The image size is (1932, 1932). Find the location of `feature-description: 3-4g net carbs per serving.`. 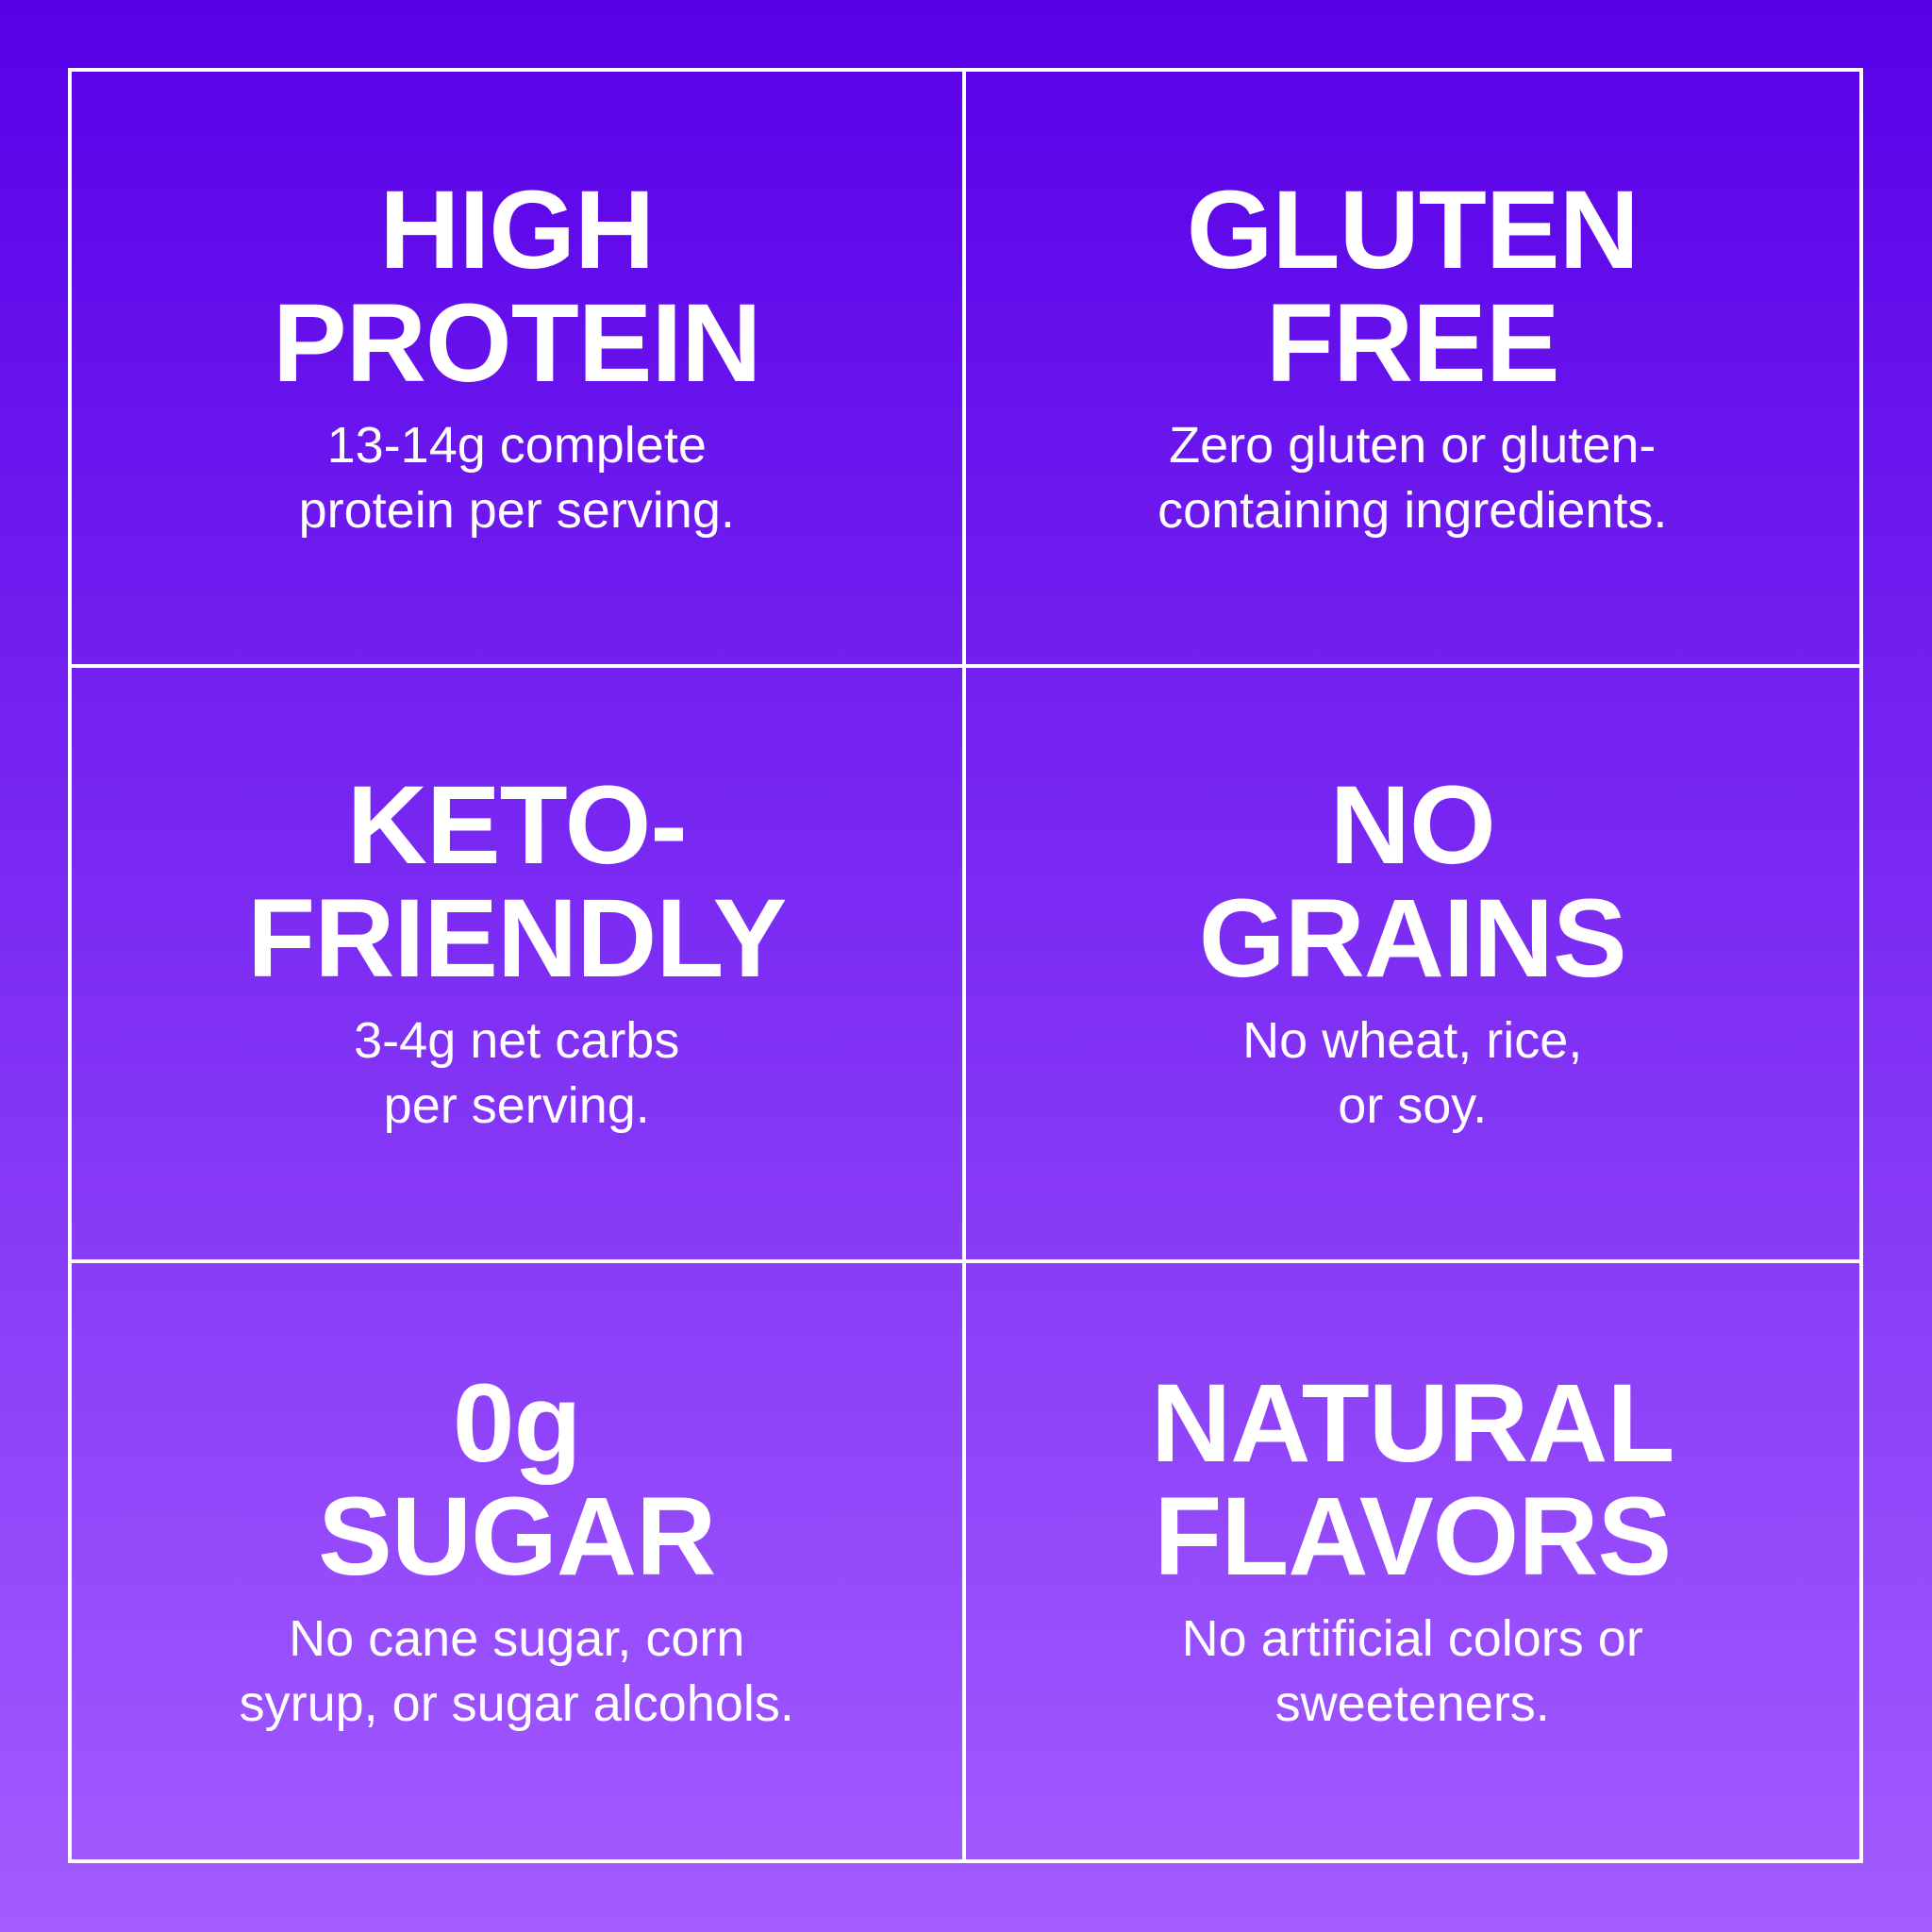

feature-description: 3-4g net carbs per serving. is located at coordinates (517, 1074).